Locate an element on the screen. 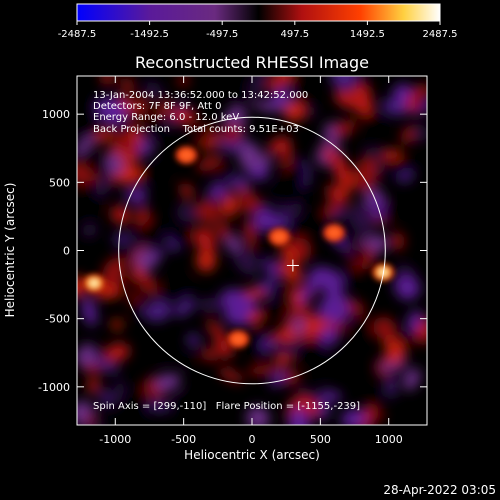 The image size is (500, 500). y-tick-label: 1000 is located at coordinates (56, 114).